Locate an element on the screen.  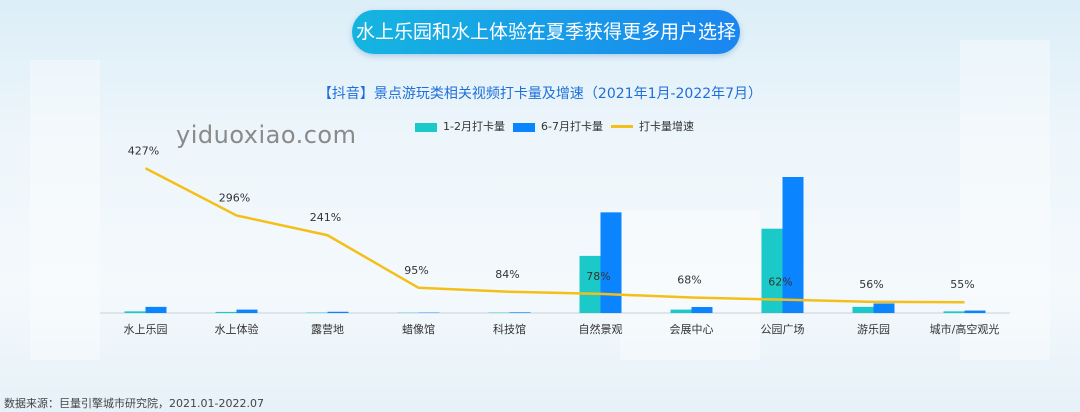
growth-data-label: 427% is located at coordinates (143, 150).